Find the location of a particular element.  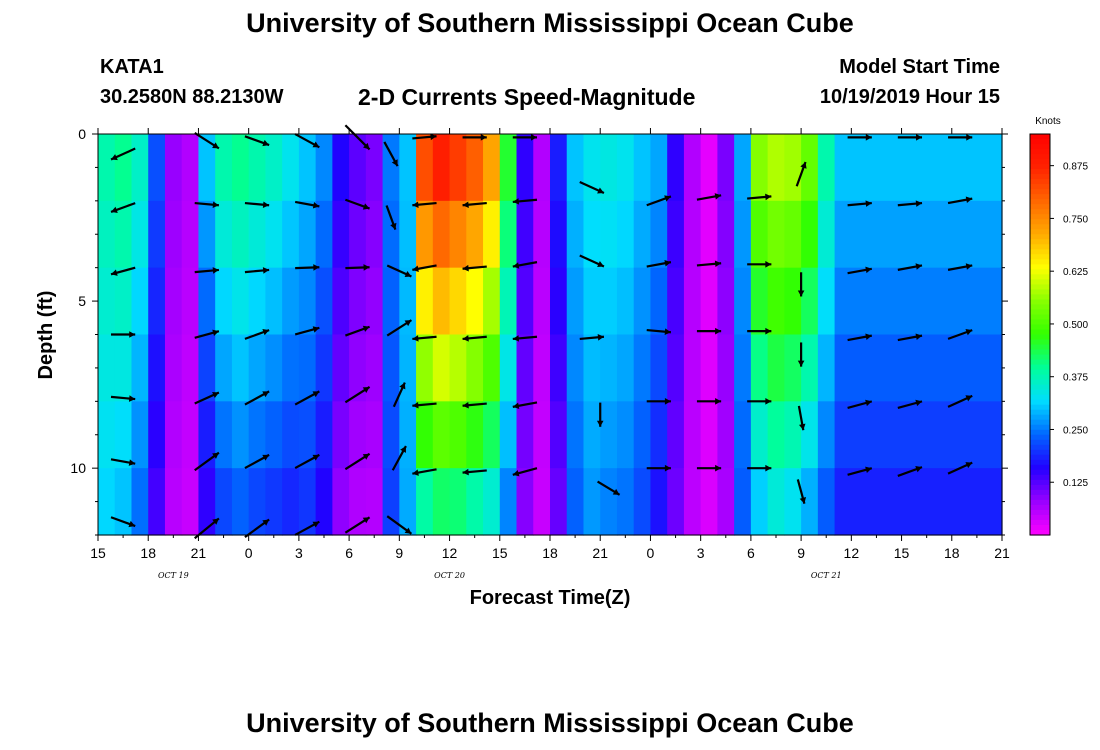

y-tick-label: 10 is located at coordinates (78, 468).